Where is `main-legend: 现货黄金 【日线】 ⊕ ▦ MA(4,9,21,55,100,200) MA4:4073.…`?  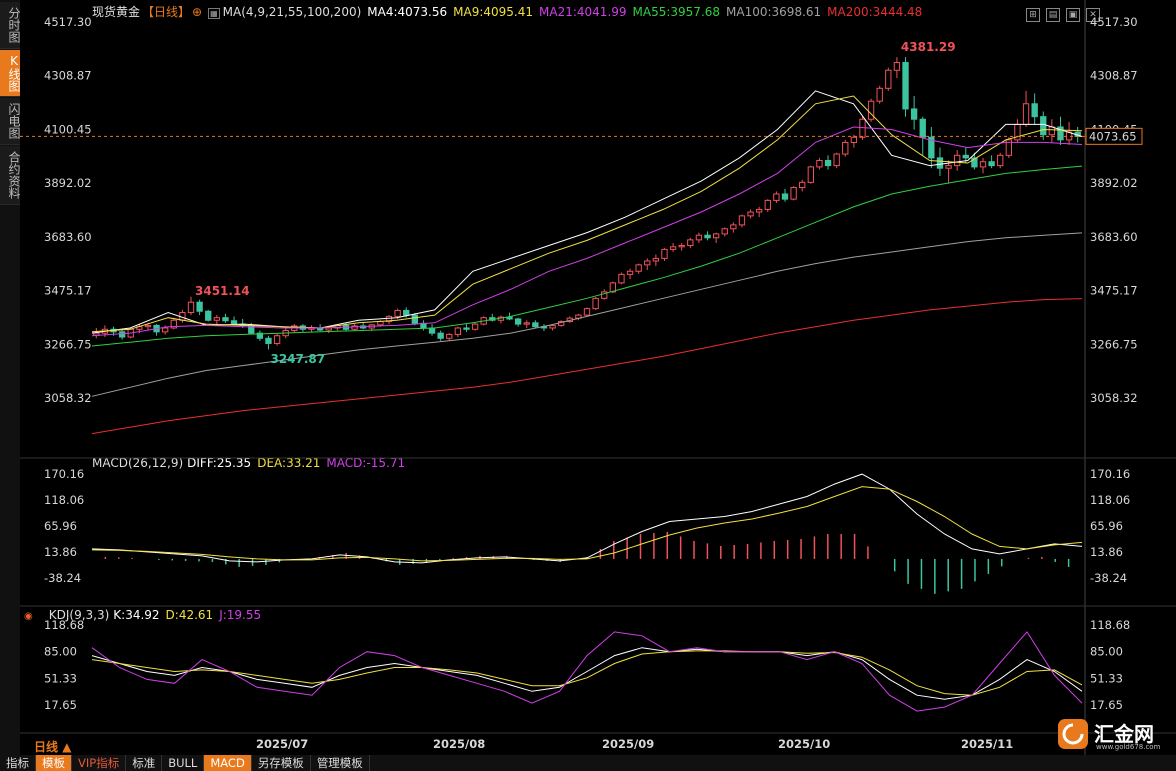 main-legend: 现货黄金 【日线】 ⊕ ▦ MA(4,9,21,55,100,200) MA4:4073.… is located at coordinates (510, 11).